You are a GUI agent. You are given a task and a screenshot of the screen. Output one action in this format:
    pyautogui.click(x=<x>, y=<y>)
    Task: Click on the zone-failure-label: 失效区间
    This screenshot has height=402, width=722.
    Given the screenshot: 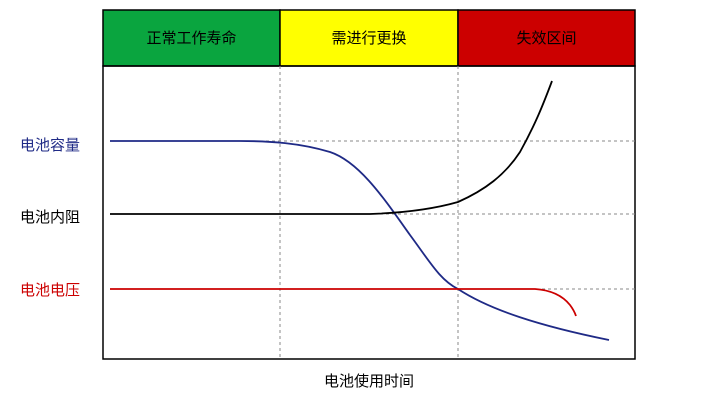 What is the action you would take?
    pyautogui.click(x=546, y=38)
    